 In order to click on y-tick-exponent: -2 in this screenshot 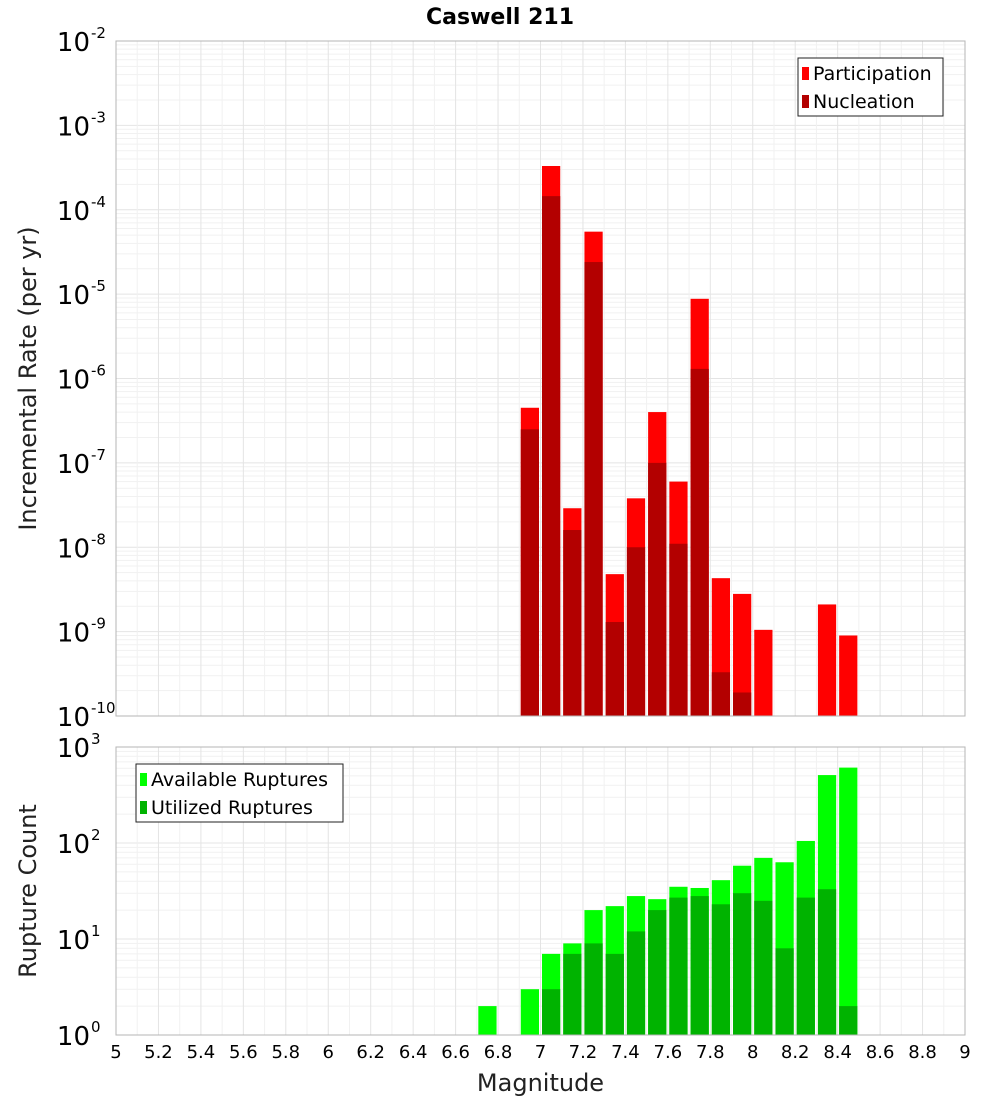, I will do `click(98, 33)`.